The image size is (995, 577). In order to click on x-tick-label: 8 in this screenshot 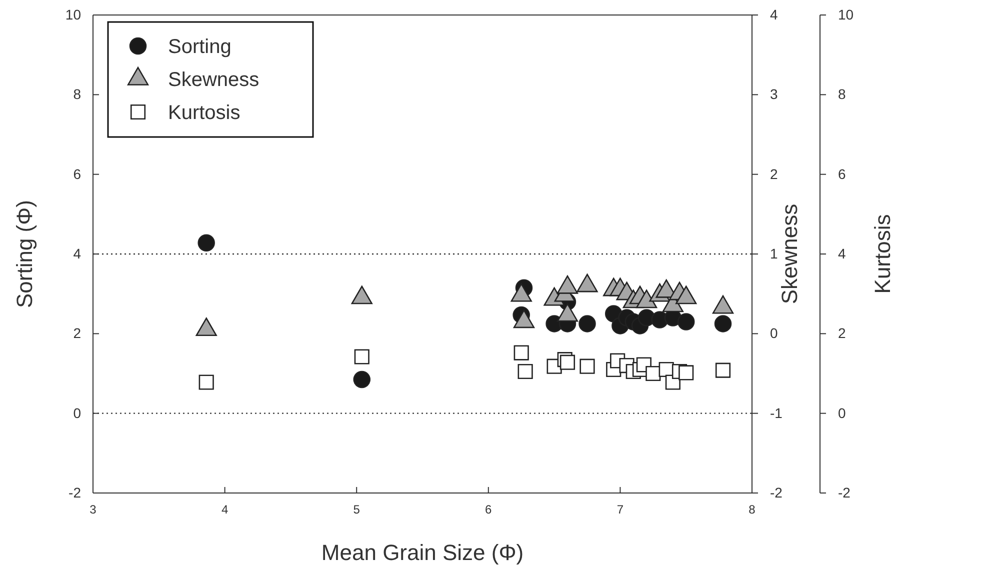, I will do `click(752, 509)`.